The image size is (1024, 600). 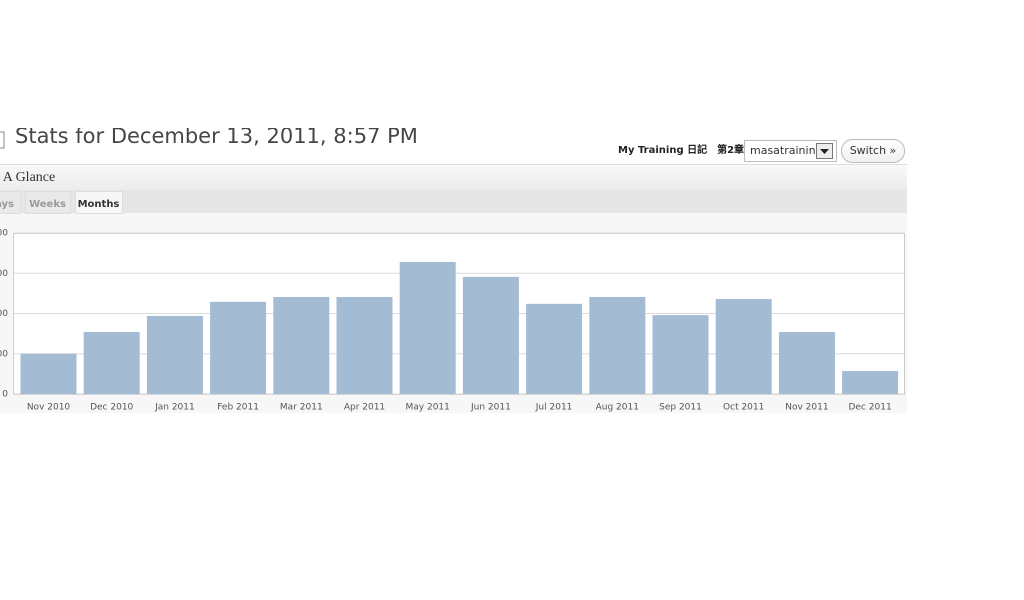 What do you see at coordinates (27, 177) in the screenshot?
I see `panel-title: At A Glance` at bounding box center [27, 177].